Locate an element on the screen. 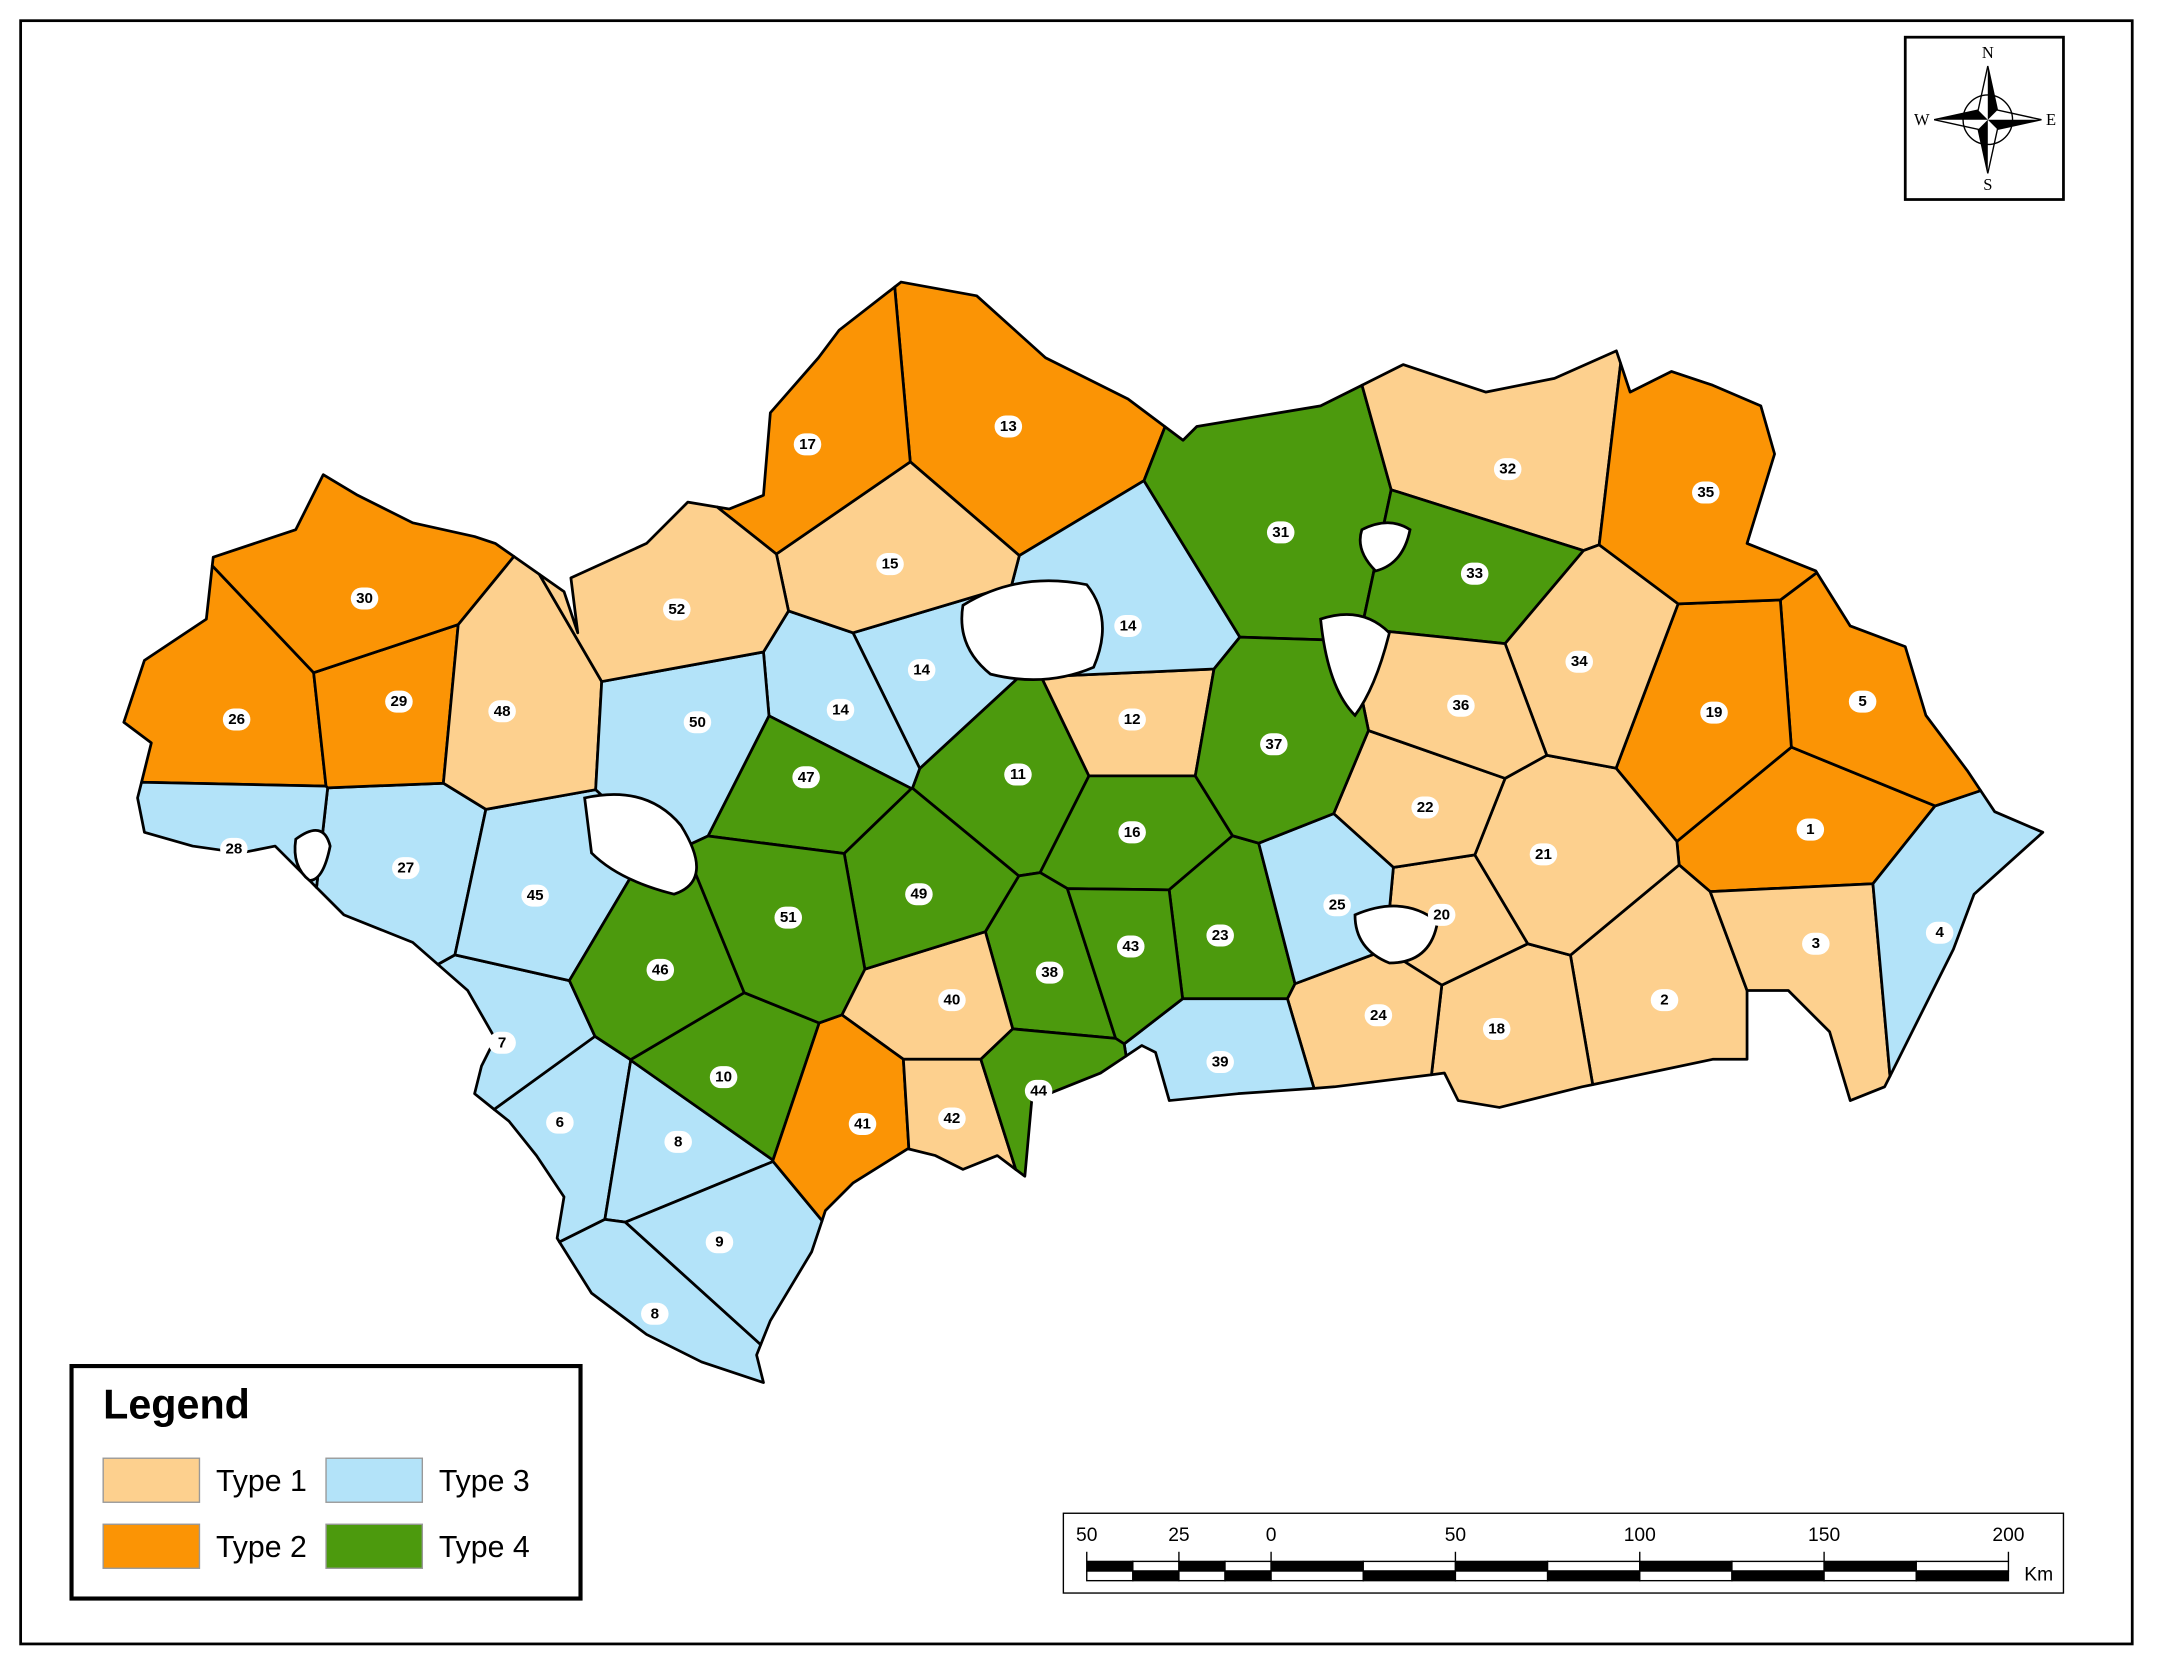 This screenshot has width=2157, height=1666. region-label: 17 is located at coordinates (807, 444).